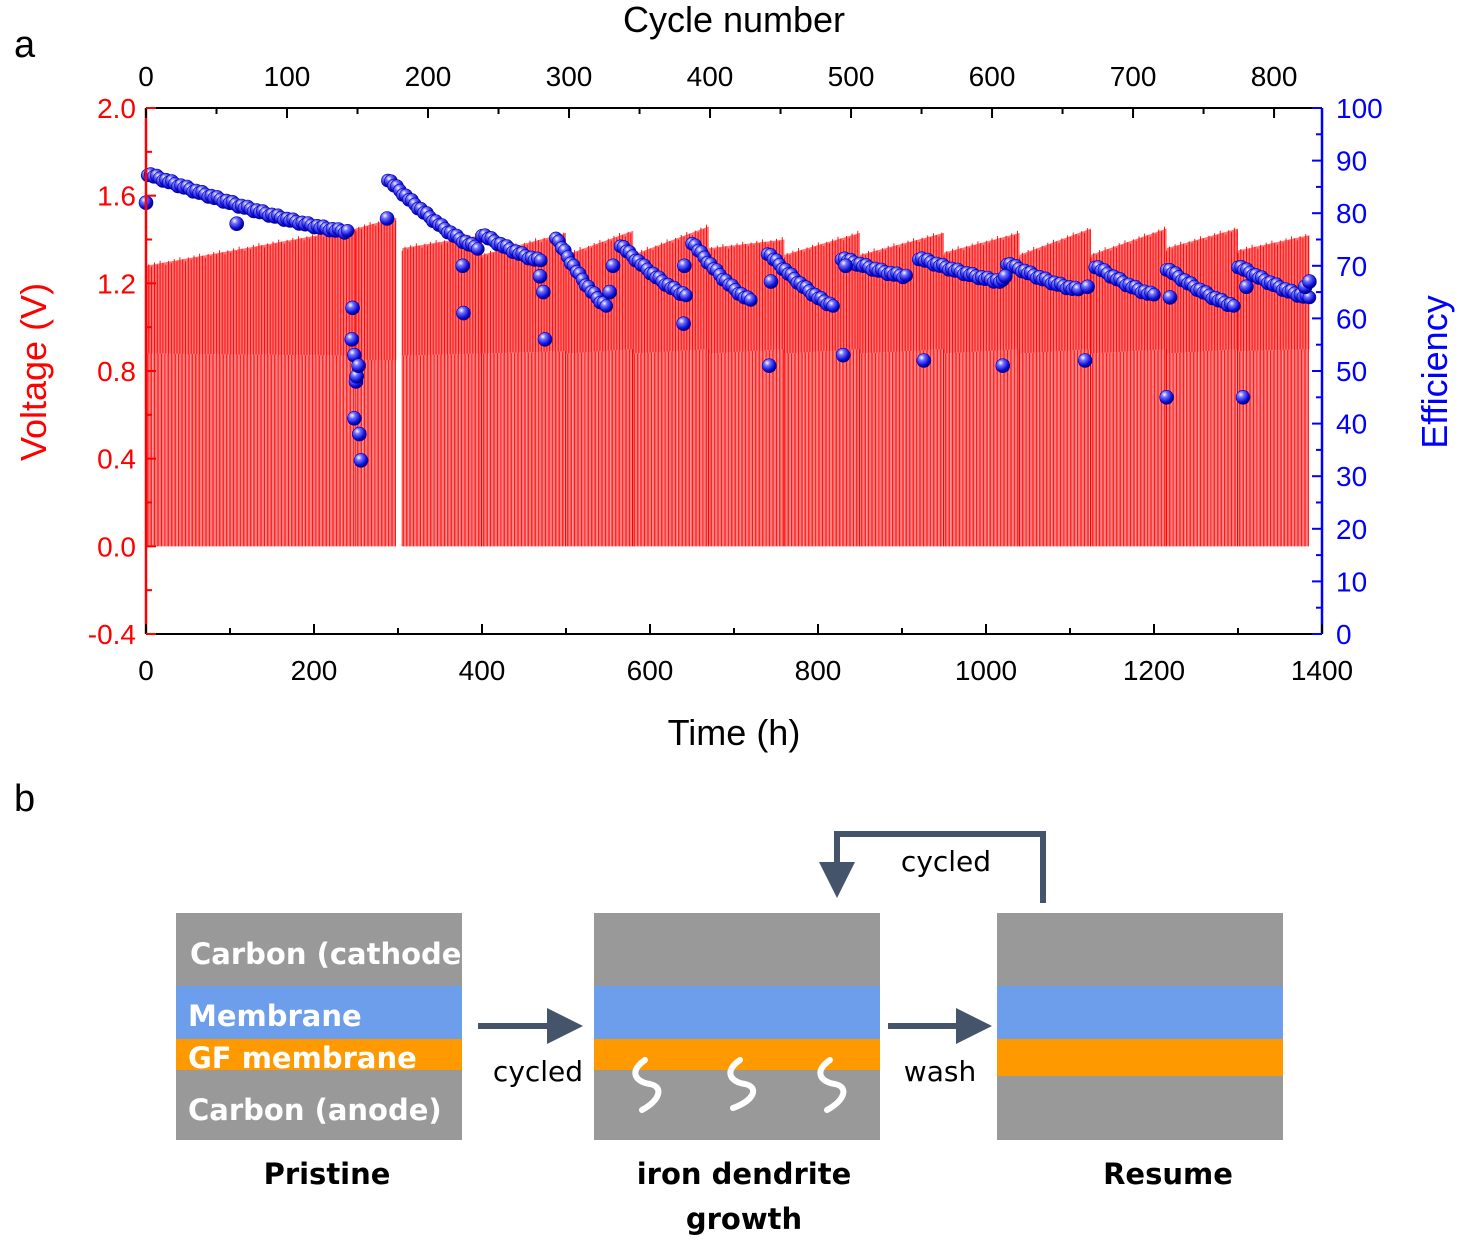  I want to click on top-x-axis-title: Cycle number, so click(734, 20).